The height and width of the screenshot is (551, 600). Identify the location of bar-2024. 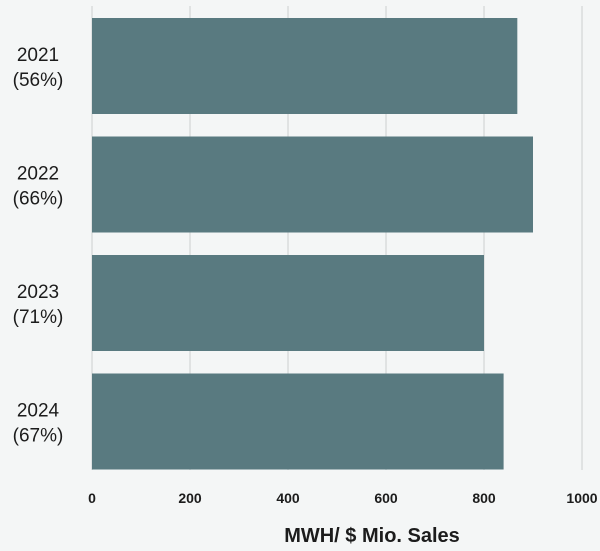
(298, 421).